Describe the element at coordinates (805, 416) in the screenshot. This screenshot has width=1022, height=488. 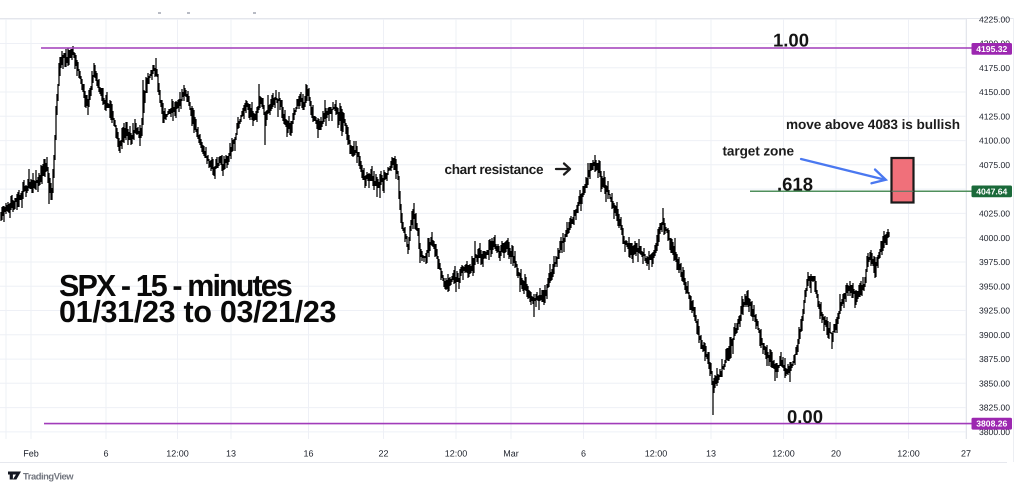
I see `svg-text: 0.00` at that location.